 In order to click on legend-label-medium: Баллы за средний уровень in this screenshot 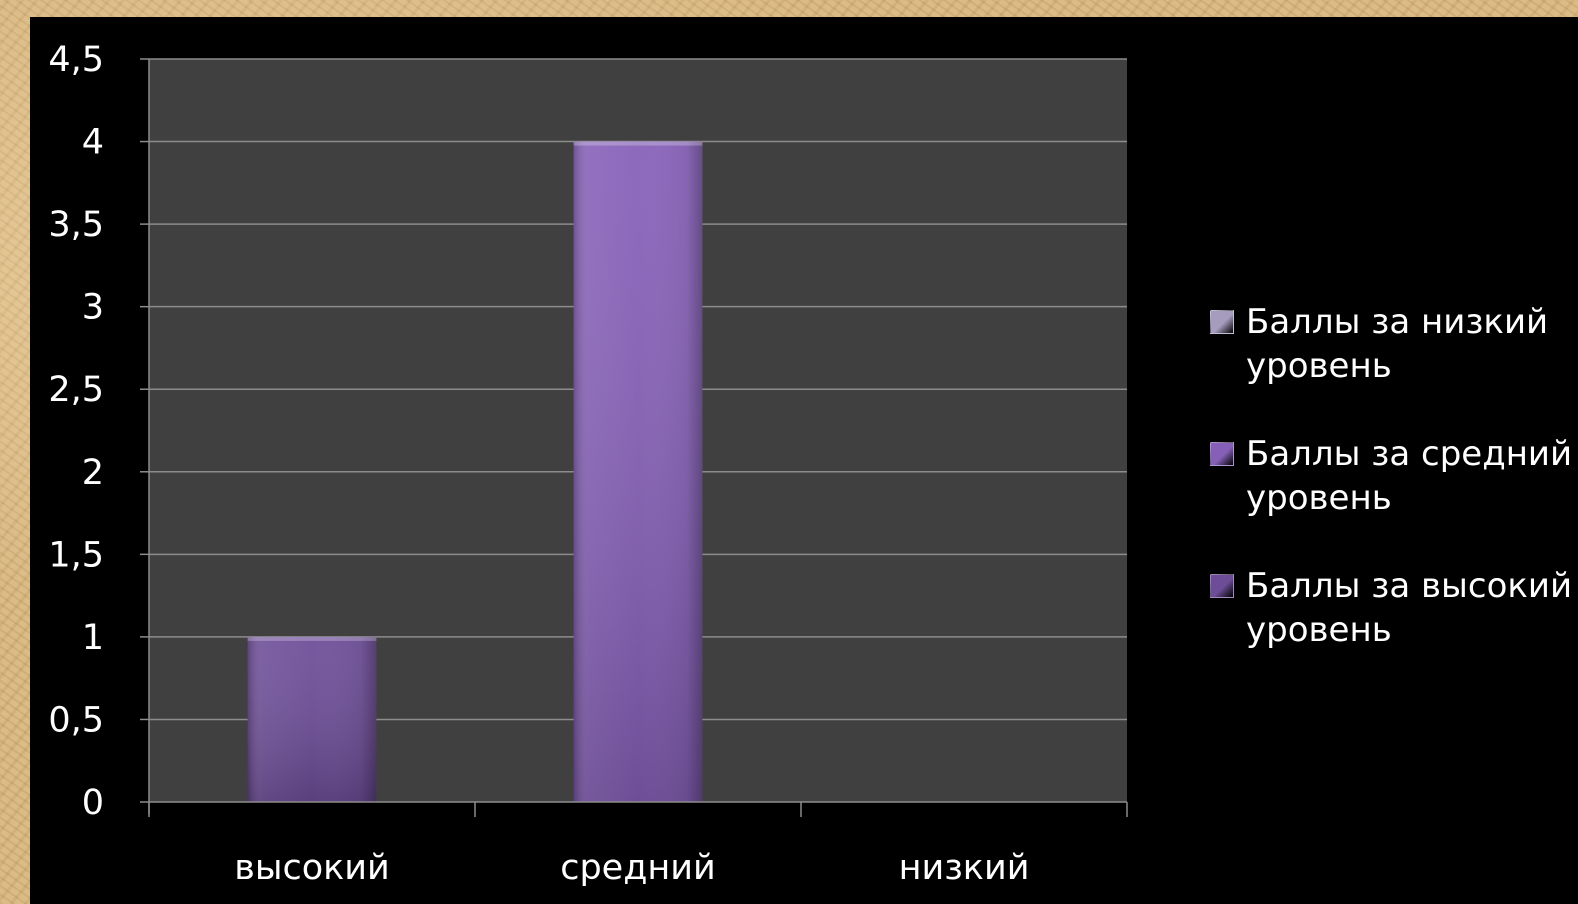, I will do `click(1409, 476)`.